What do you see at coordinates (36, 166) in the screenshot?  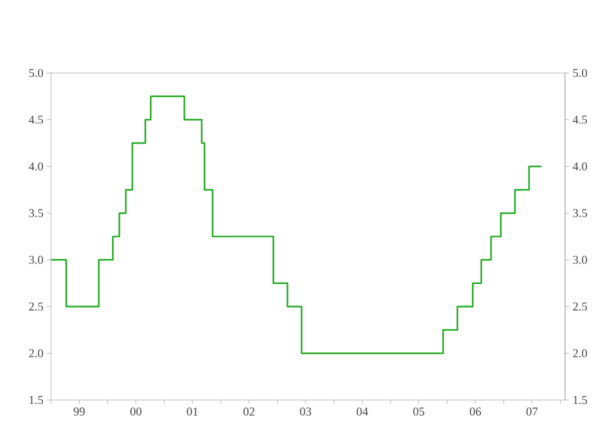 I see `y-tick-label: 4.0` at bounding box center [36, 166].